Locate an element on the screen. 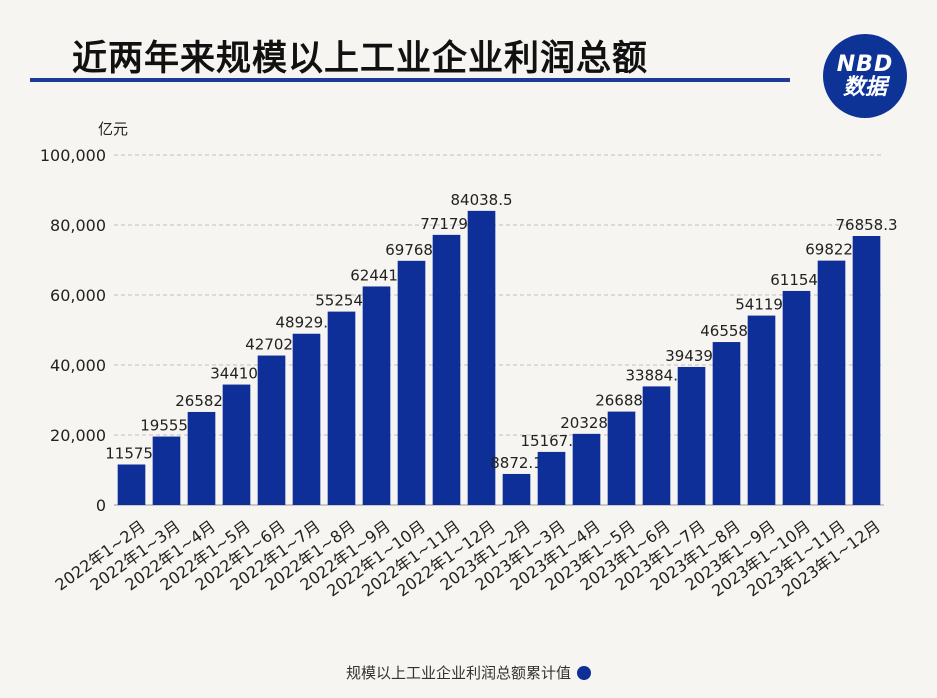  data-label: 11575. is located at coordinates (131, 453).